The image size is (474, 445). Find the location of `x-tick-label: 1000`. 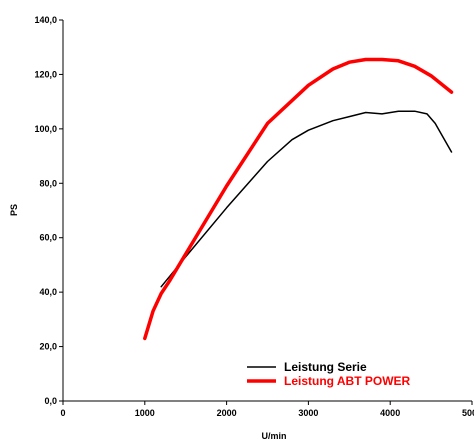

x-tick-label: 1000 is located at coordinates (145, 413).